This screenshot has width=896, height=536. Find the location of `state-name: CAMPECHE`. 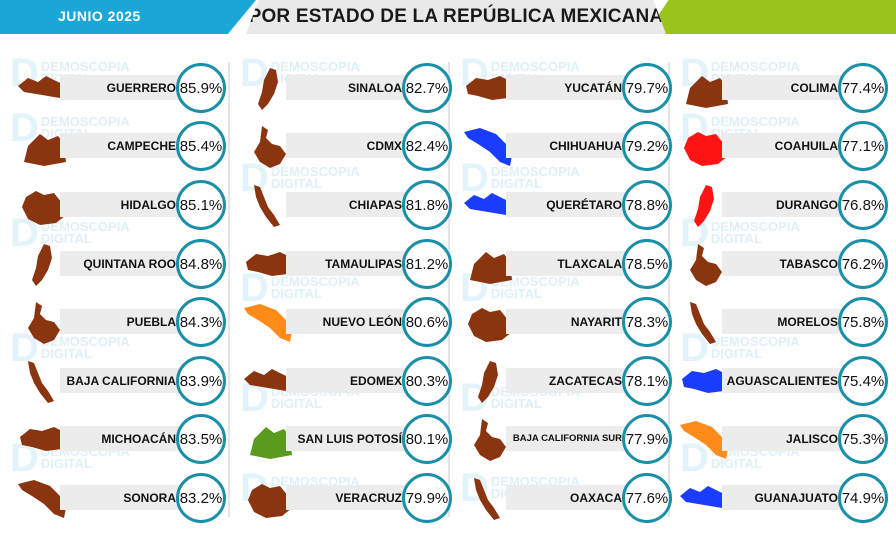

state-name: CAMPECHE is located at coordinates (141, 145).